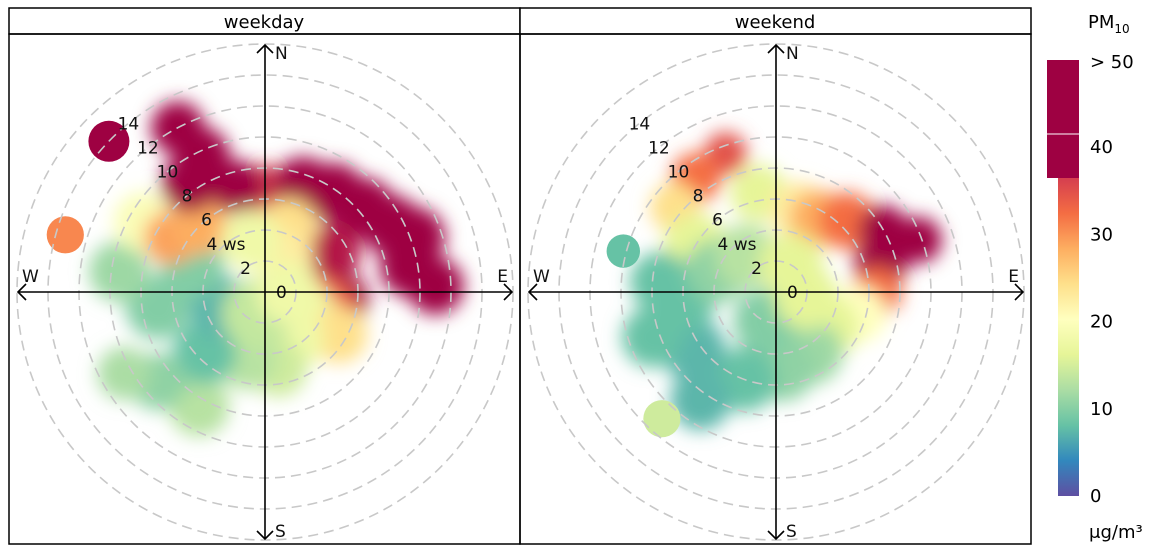 This screenshot has height=548, width=1172. Describe the element at coordinates (1112, 279) in the screenshot. I see `colorbar-ticks: 0 10 20 30 40 > 50` at that location.